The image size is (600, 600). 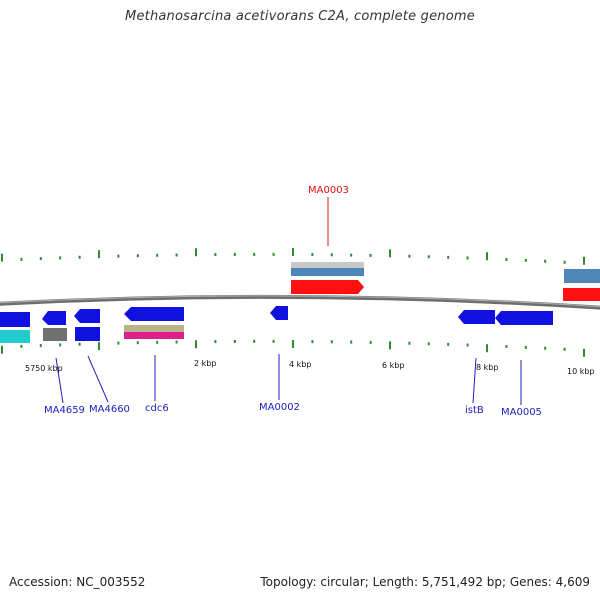 I want to click on tick-label: 5750 kbp, so click(x=44, y=368).